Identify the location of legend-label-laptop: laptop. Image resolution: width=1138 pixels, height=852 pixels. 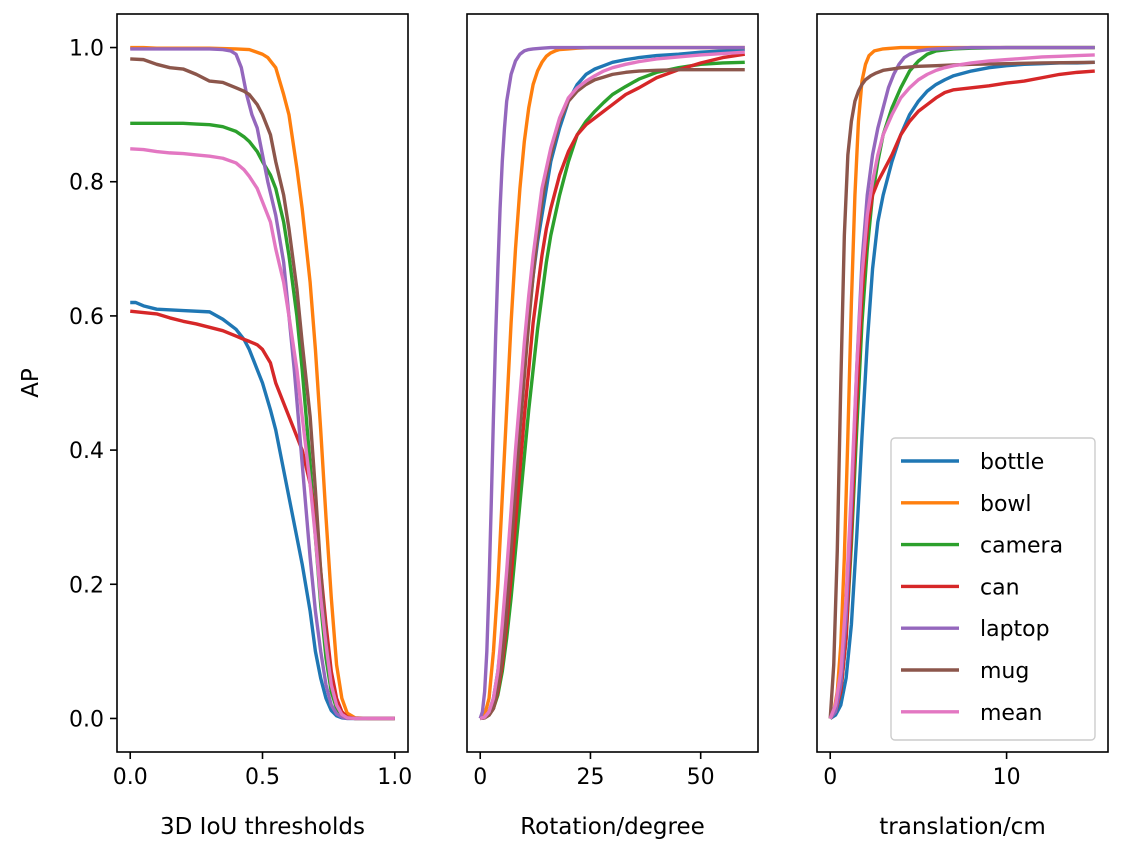
(1015, 629).